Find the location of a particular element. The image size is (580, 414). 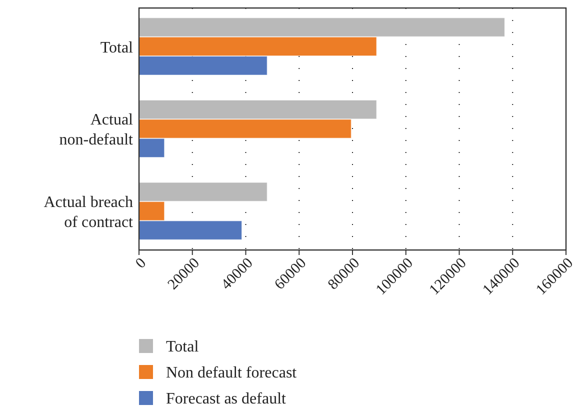

x-tick-label: 0 is located at coordinates (141, 263).